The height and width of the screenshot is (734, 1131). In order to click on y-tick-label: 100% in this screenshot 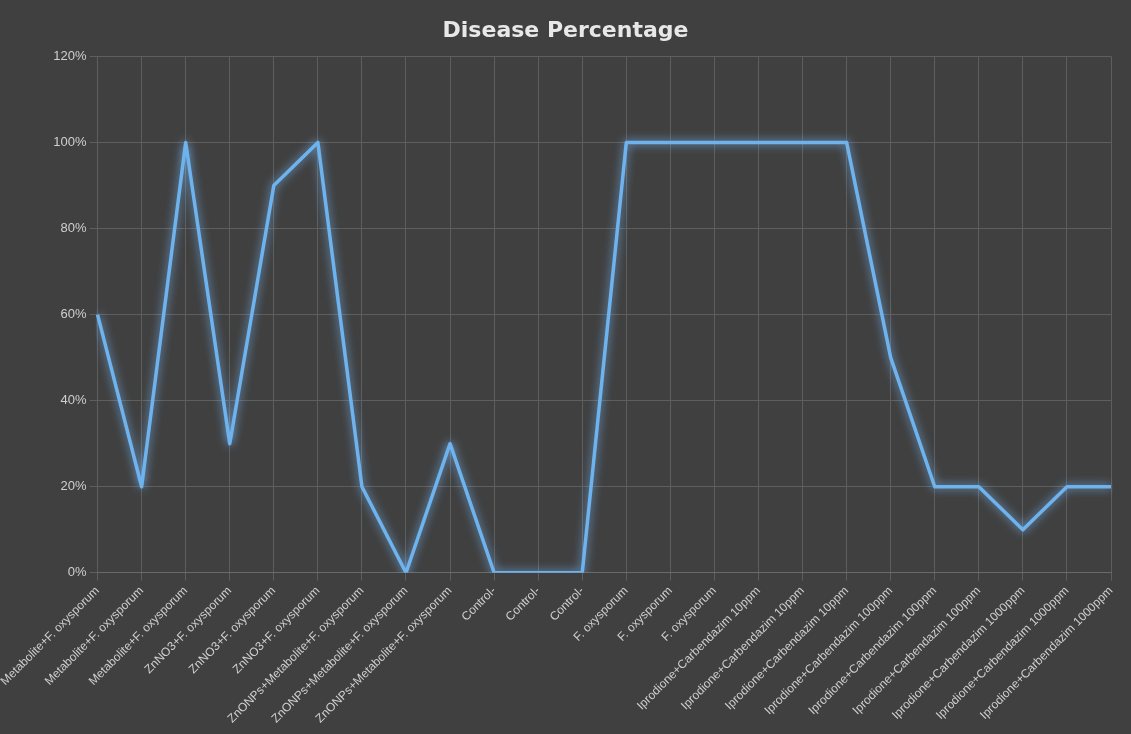, I will do `click(70, 142)`.